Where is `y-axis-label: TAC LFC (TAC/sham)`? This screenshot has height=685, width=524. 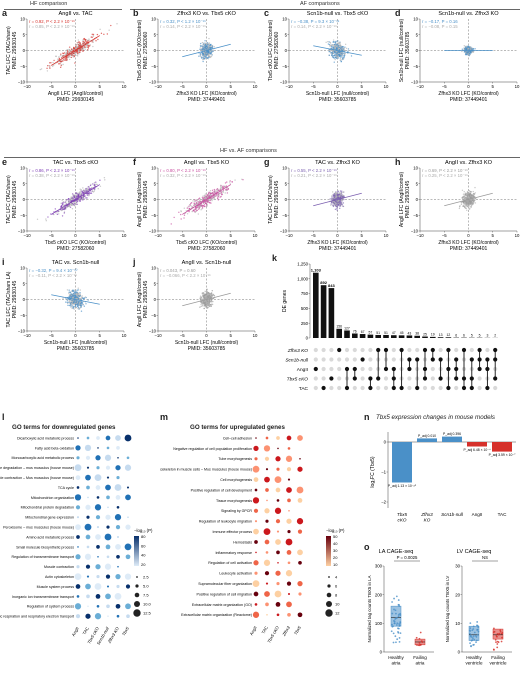
y-axis-label: TAC LFC (TAC/sham) is located at coordinates (9, 50).